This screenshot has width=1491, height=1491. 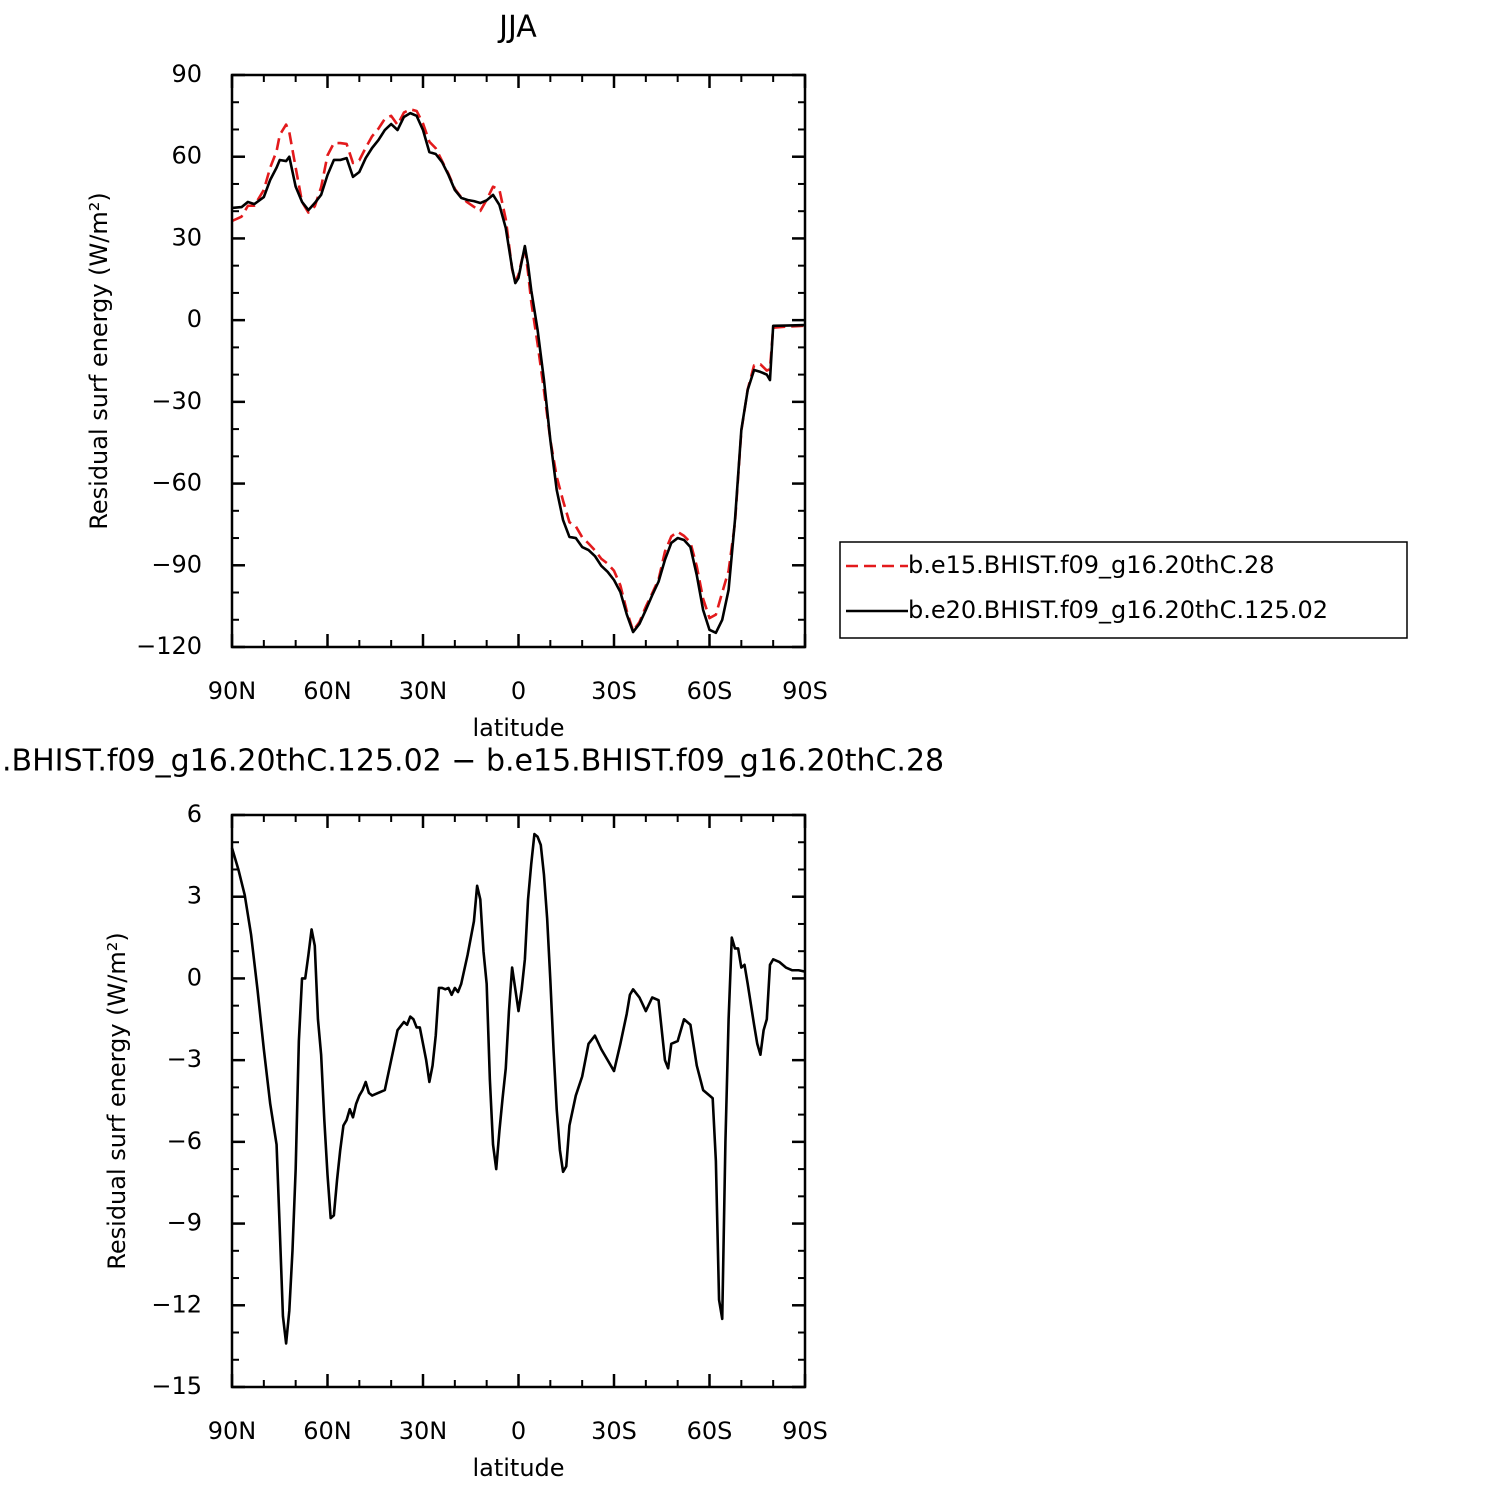 I want to click on y-tick-label: 3, so click(x=194, y=896).